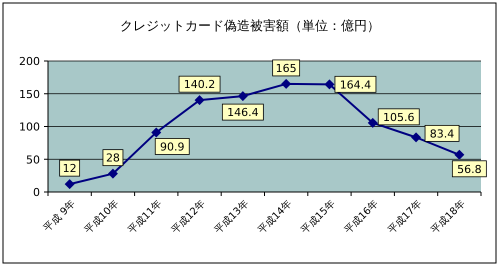 Image resolution: width=499 pixels, height=267 pixels. Describe the element at coordinates (318, 217) in the screenshot. I see `x-tick-label: 平成15年` at that location.